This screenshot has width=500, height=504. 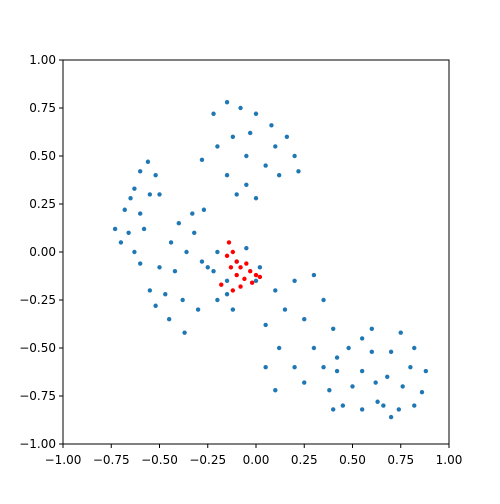 I want to click on x-tick-label: −0.25, so click(x=207, y=460).